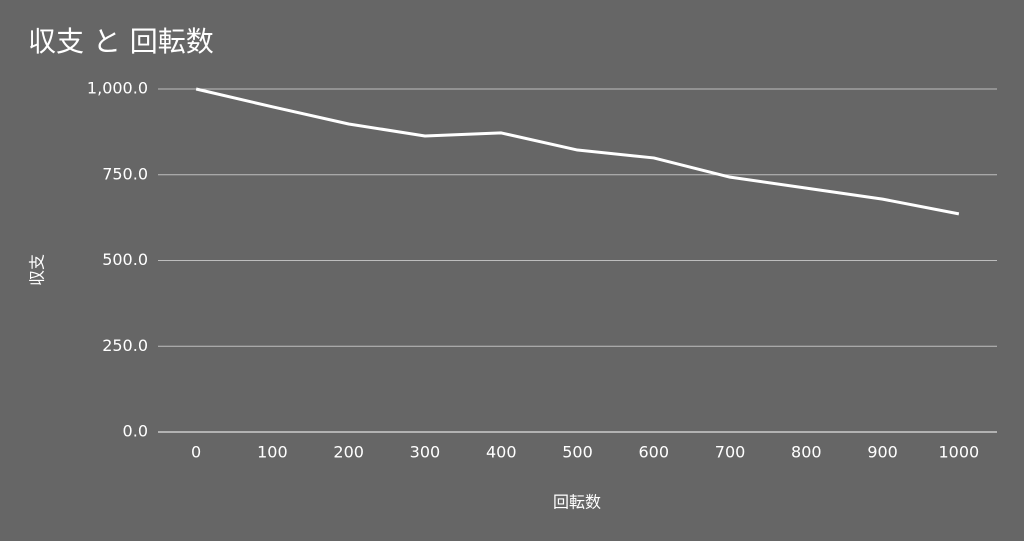 This screenshot has width=1024, height=541. I want to click on x-tick-label: 300, so click(425, 452).